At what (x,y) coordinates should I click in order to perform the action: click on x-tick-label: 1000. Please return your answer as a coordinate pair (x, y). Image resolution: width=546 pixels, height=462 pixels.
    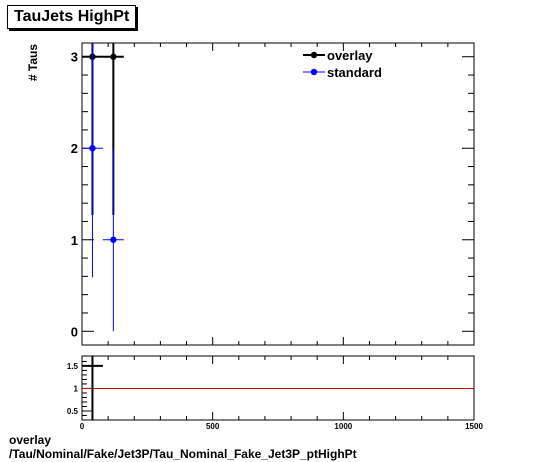
    Looking at the image, I should click on (343, 426).